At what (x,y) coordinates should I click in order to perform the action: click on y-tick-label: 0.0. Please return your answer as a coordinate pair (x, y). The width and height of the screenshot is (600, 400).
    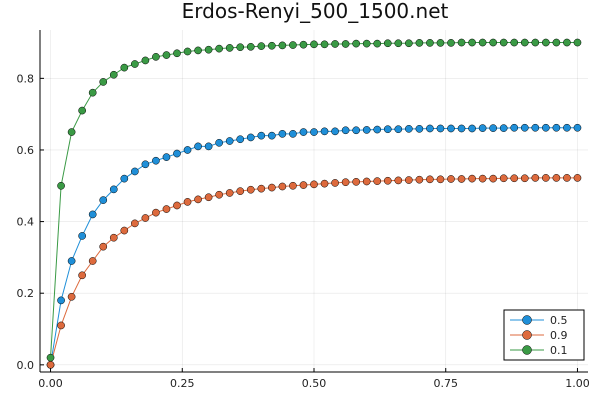
    Looking at the image, I should click on (26, 365).